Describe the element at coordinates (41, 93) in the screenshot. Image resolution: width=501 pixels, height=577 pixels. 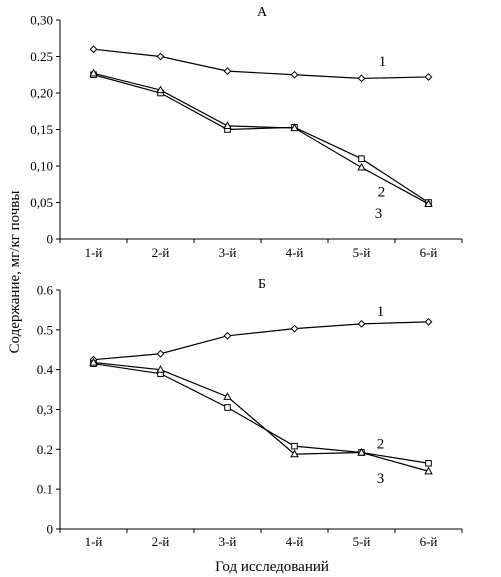
I see `y-tick-label: 0,20` at that location.